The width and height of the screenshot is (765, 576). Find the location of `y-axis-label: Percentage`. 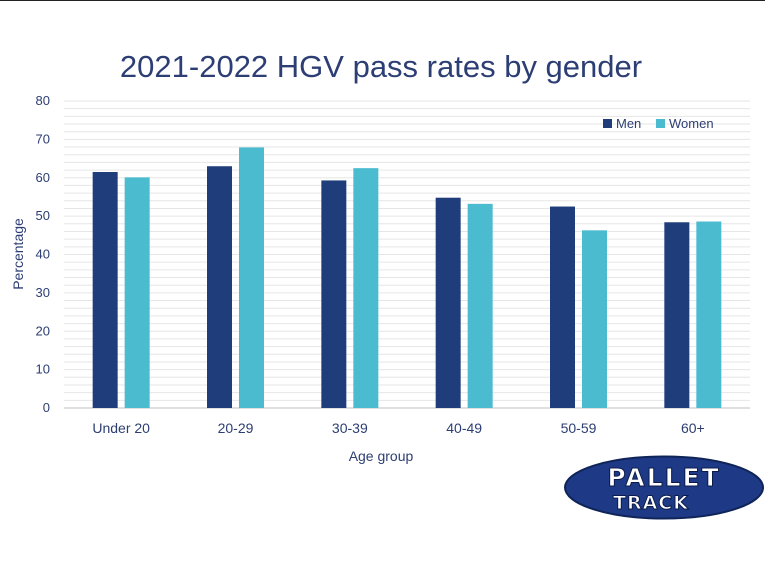

y-axis-label: Percentage is located at coordinates (18, 254).